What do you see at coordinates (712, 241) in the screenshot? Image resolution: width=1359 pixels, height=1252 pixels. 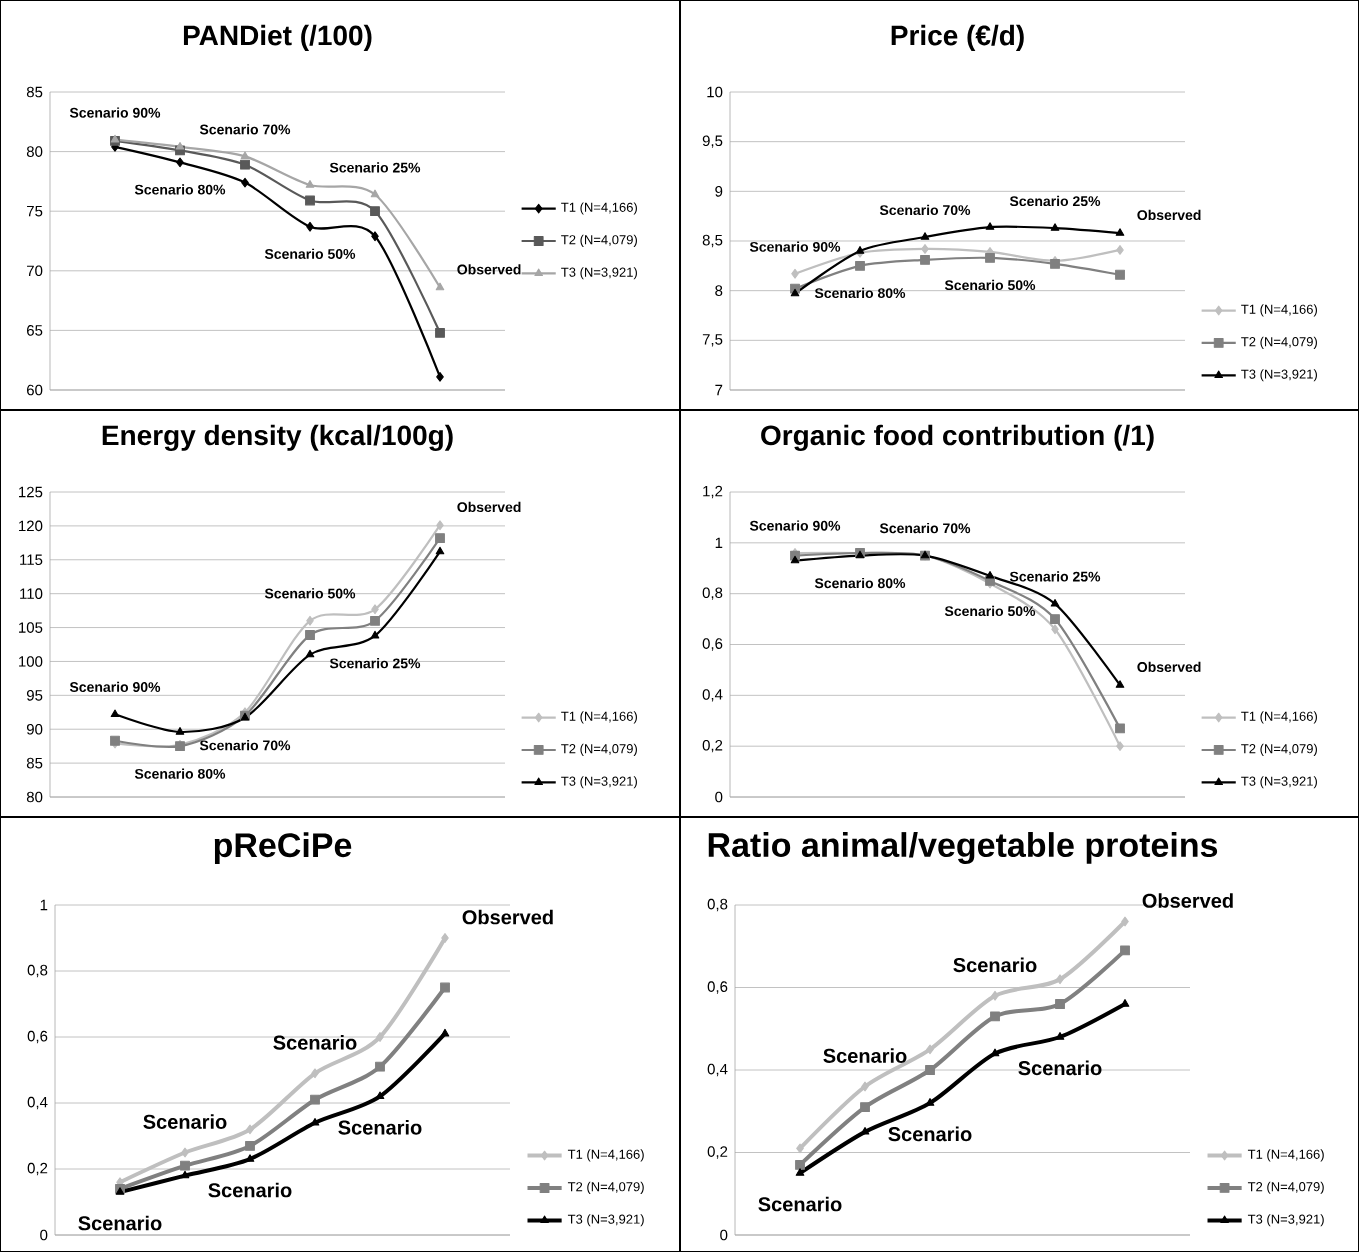 I see `y-tick-label: 8,5` at bounding box center [712, 241].